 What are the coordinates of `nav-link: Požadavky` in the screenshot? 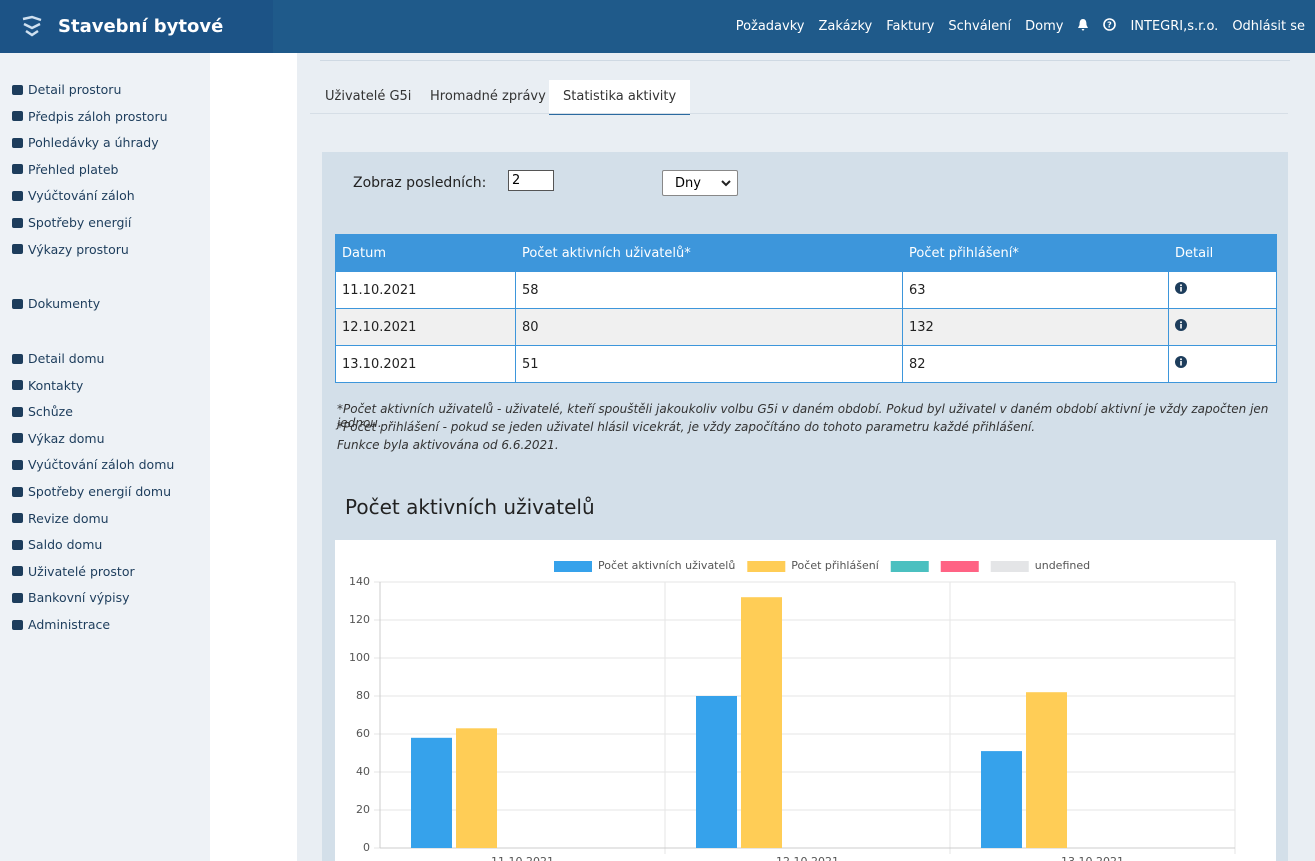 It's located at (770, 26).